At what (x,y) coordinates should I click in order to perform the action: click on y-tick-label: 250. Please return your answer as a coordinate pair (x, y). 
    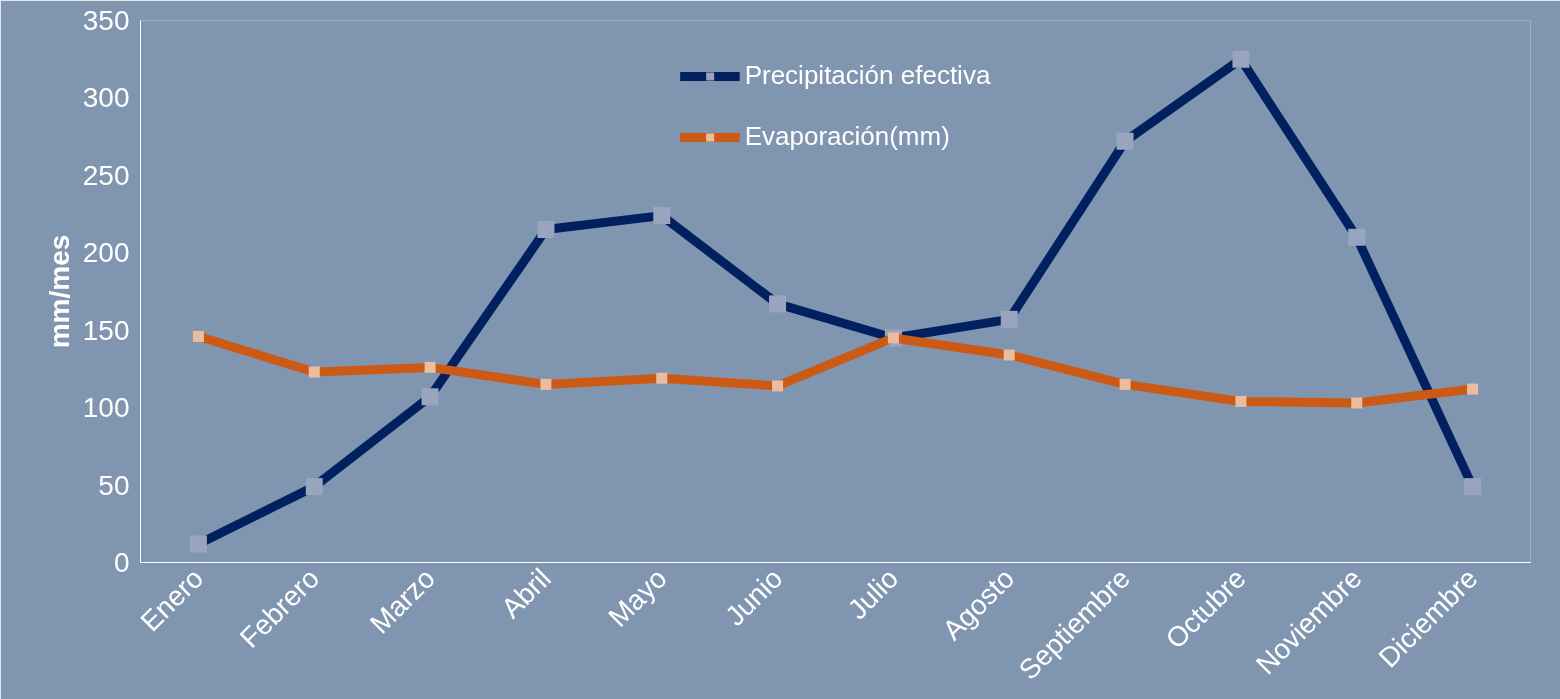
    Looking at the image, I should click on (106, 175).